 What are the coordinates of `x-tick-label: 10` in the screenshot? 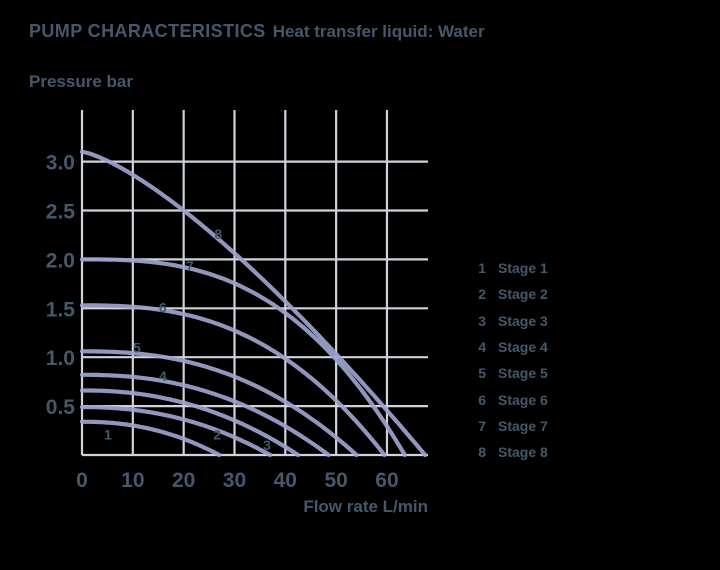 It's located at (132, 480).